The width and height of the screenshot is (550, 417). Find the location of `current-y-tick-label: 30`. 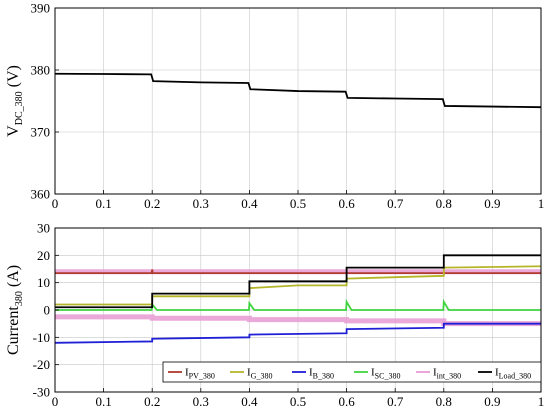

current-y-tick-label: 30 is located at coordinates (43, 228).